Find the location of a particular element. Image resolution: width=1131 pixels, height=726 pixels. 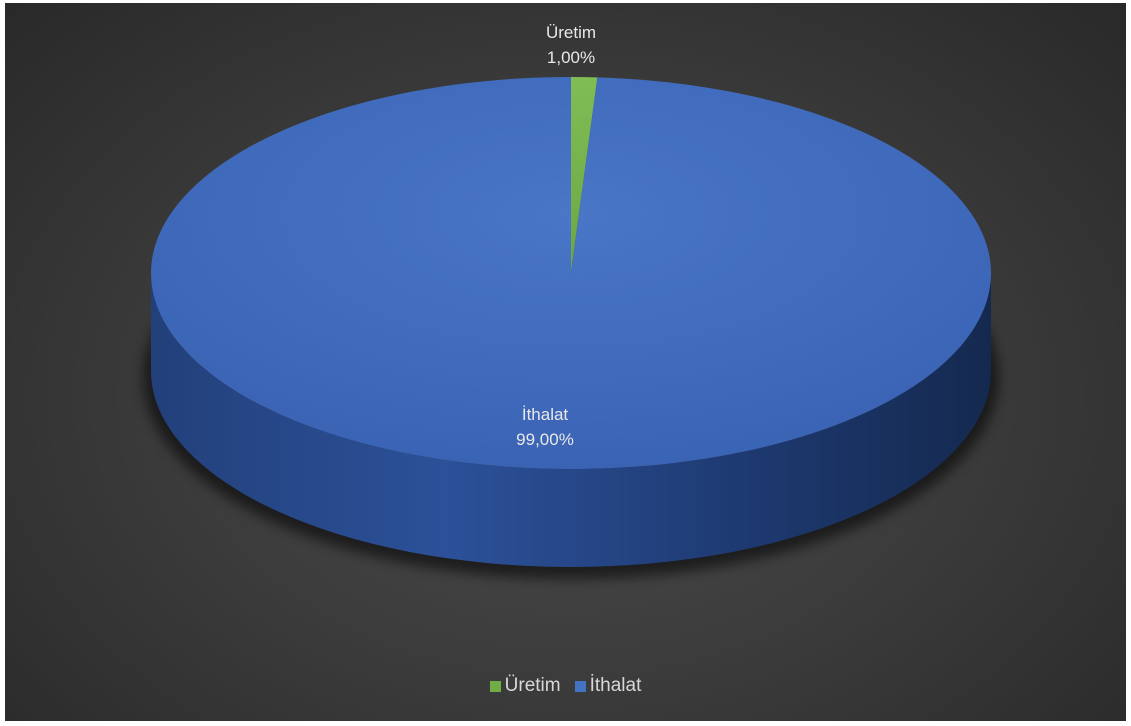

legend-label-ithalat: İthalat is located at coordinates (615, 685).